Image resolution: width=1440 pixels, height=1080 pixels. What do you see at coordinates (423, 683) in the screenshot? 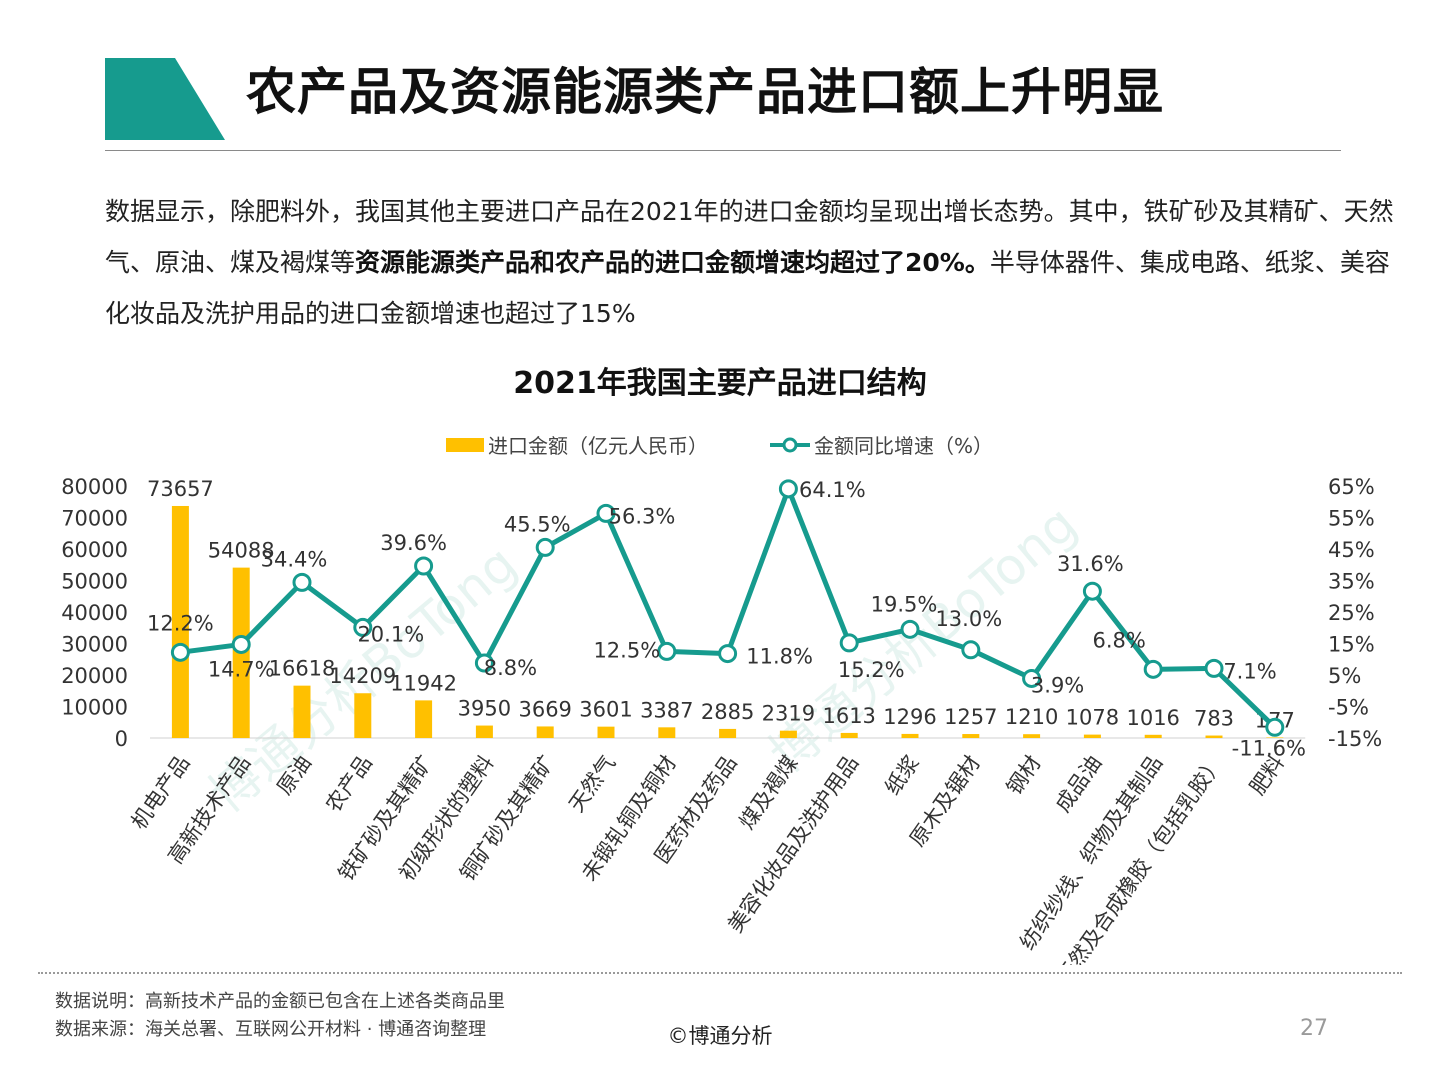
I see `bar-value-label: 11942` at bounding box center [423, 683].